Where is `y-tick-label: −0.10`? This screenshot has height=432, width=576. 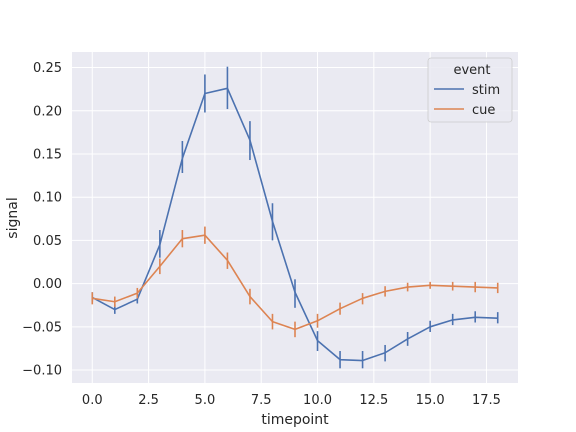 y-tick-label: −0.10 is located at coordinates (42, 371).